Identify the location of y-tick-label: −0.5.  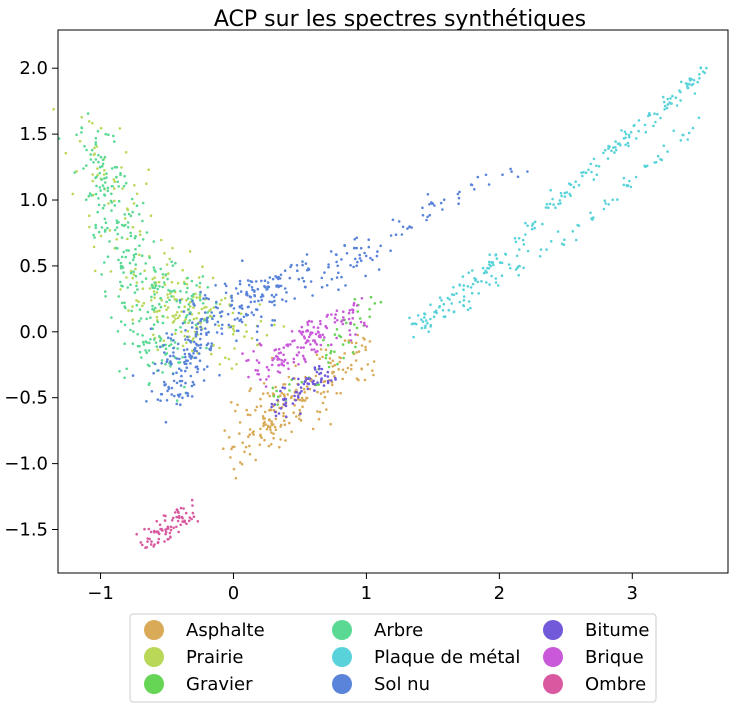
(26, 398).